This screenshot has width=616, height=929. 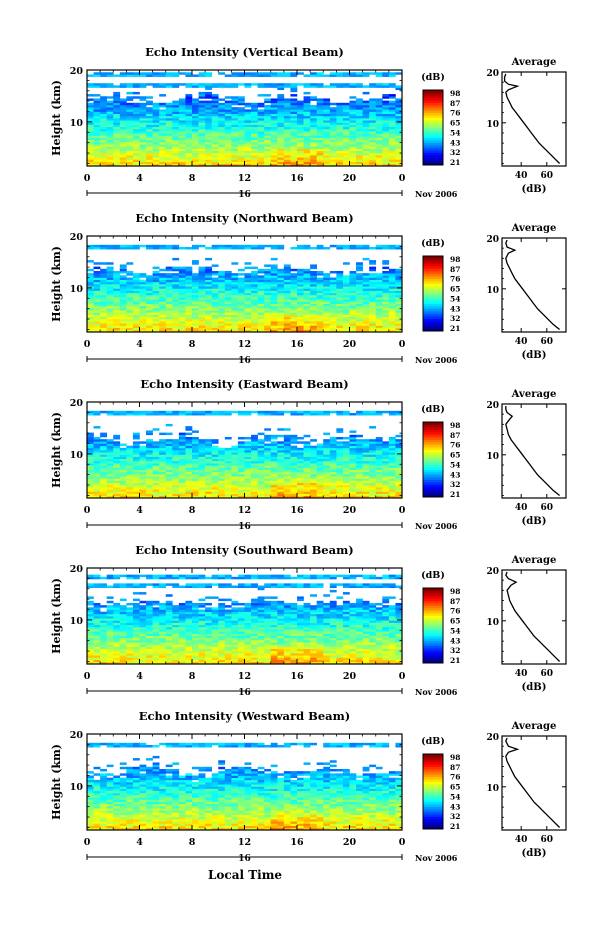 I want to click on profile-x-tick-label: 40, so click(x=521, y=342).